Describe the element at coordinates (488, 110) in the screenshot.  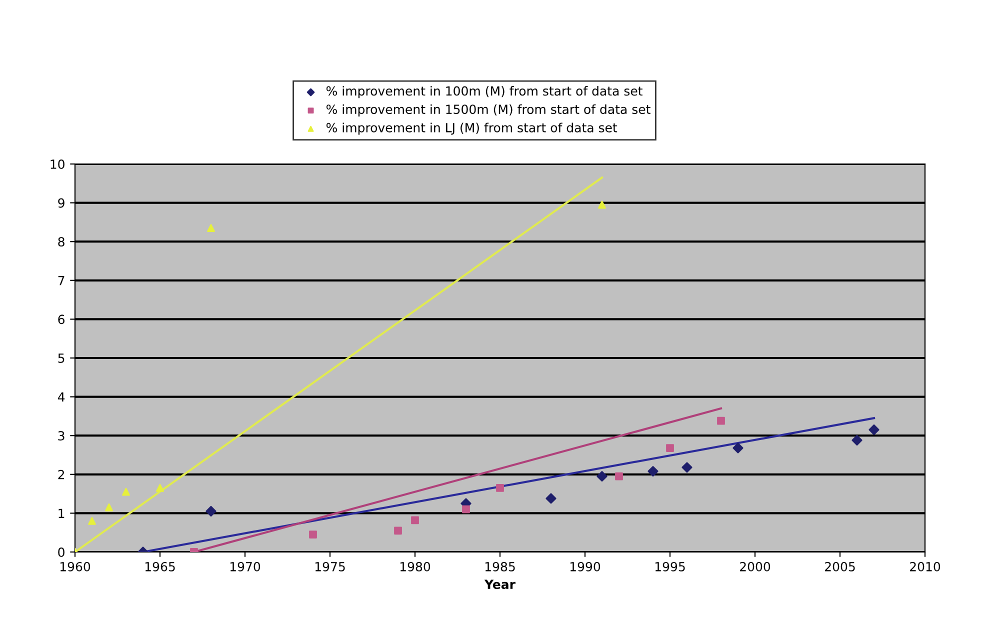
I see `legend-label: % improvement in 1500m (M) from start of data set` at that location.